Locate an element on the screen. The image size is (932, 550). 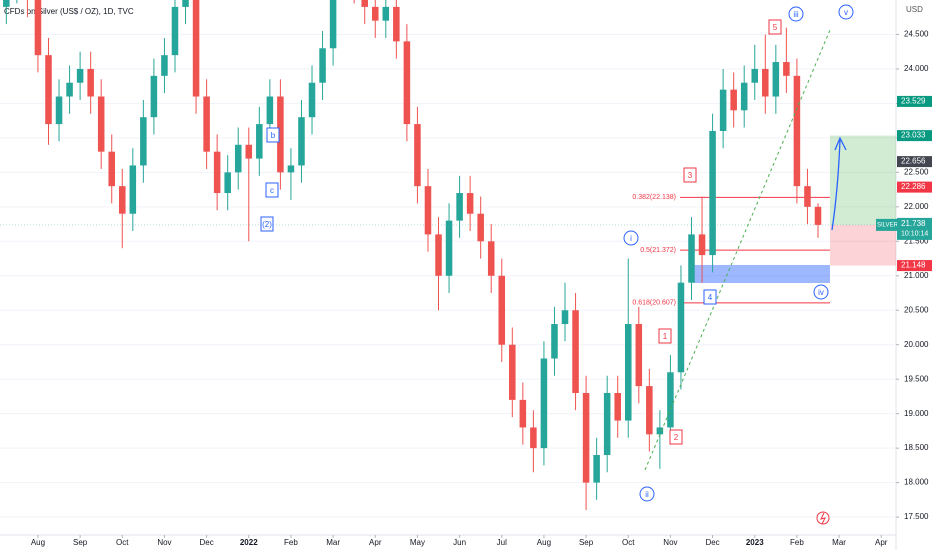
event-icon-bolt is located at coordinates (823, 518).